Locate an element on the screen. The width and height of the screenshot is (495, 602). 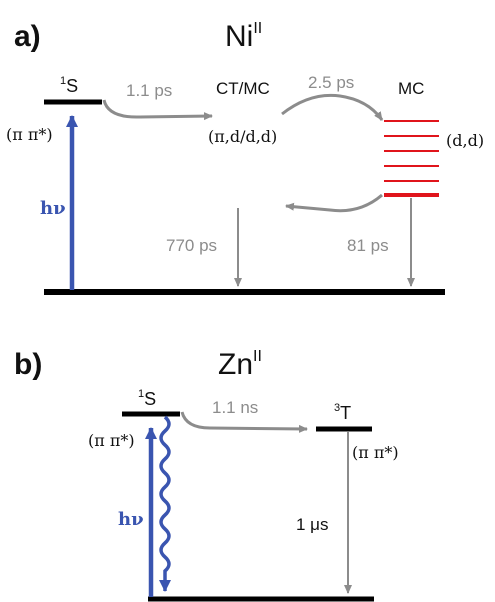
panel-b-excitation-label: hν is located at coordinates (131, 519).